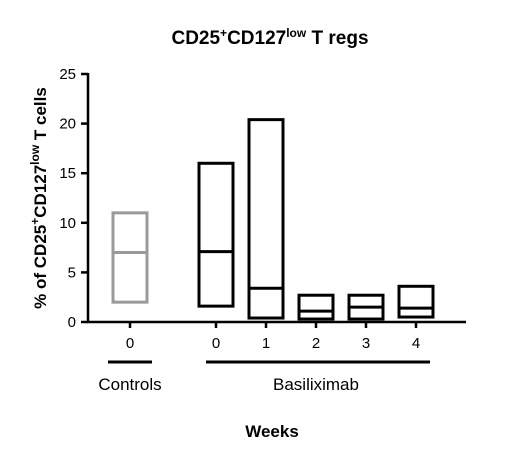  I want to click on group-labels: Controls Basiliximab, so click(264, 377).